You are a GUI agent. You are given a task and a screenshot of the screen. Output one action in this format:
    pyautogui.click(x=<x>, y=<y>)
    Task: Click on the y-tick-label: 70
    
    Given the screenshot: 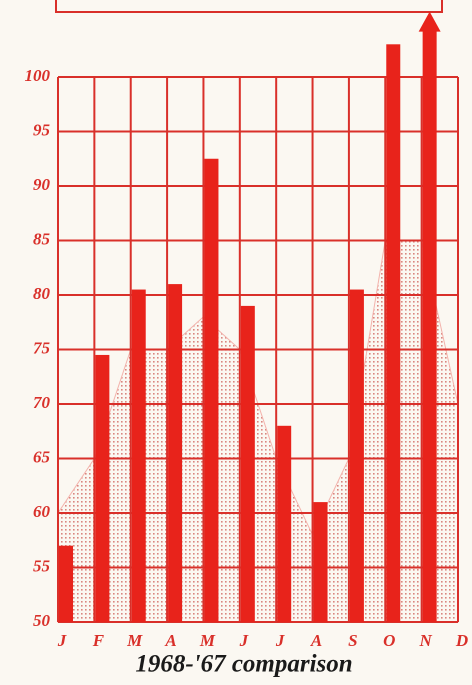 What is the action you would take?
    pyautogui.click(x=42, y=402)
    